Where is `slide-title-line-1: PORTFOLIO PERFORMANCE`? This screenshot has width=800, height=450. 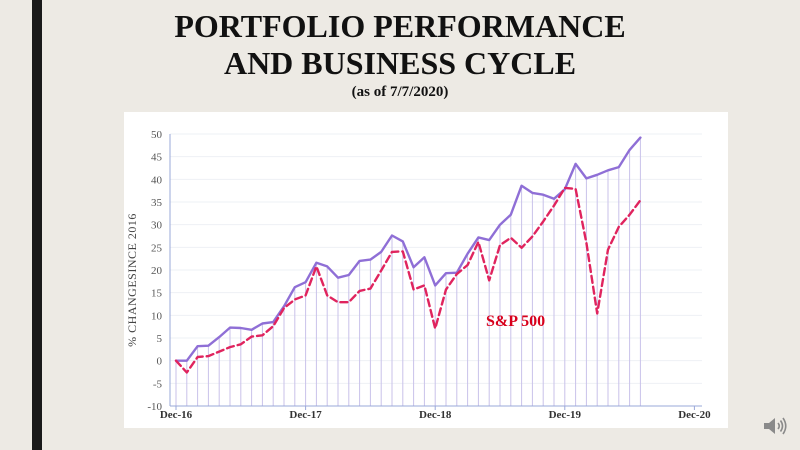
slide-title-line-1: PORTFOLIO PERFORMANCE is located at coordinates (400, 26).